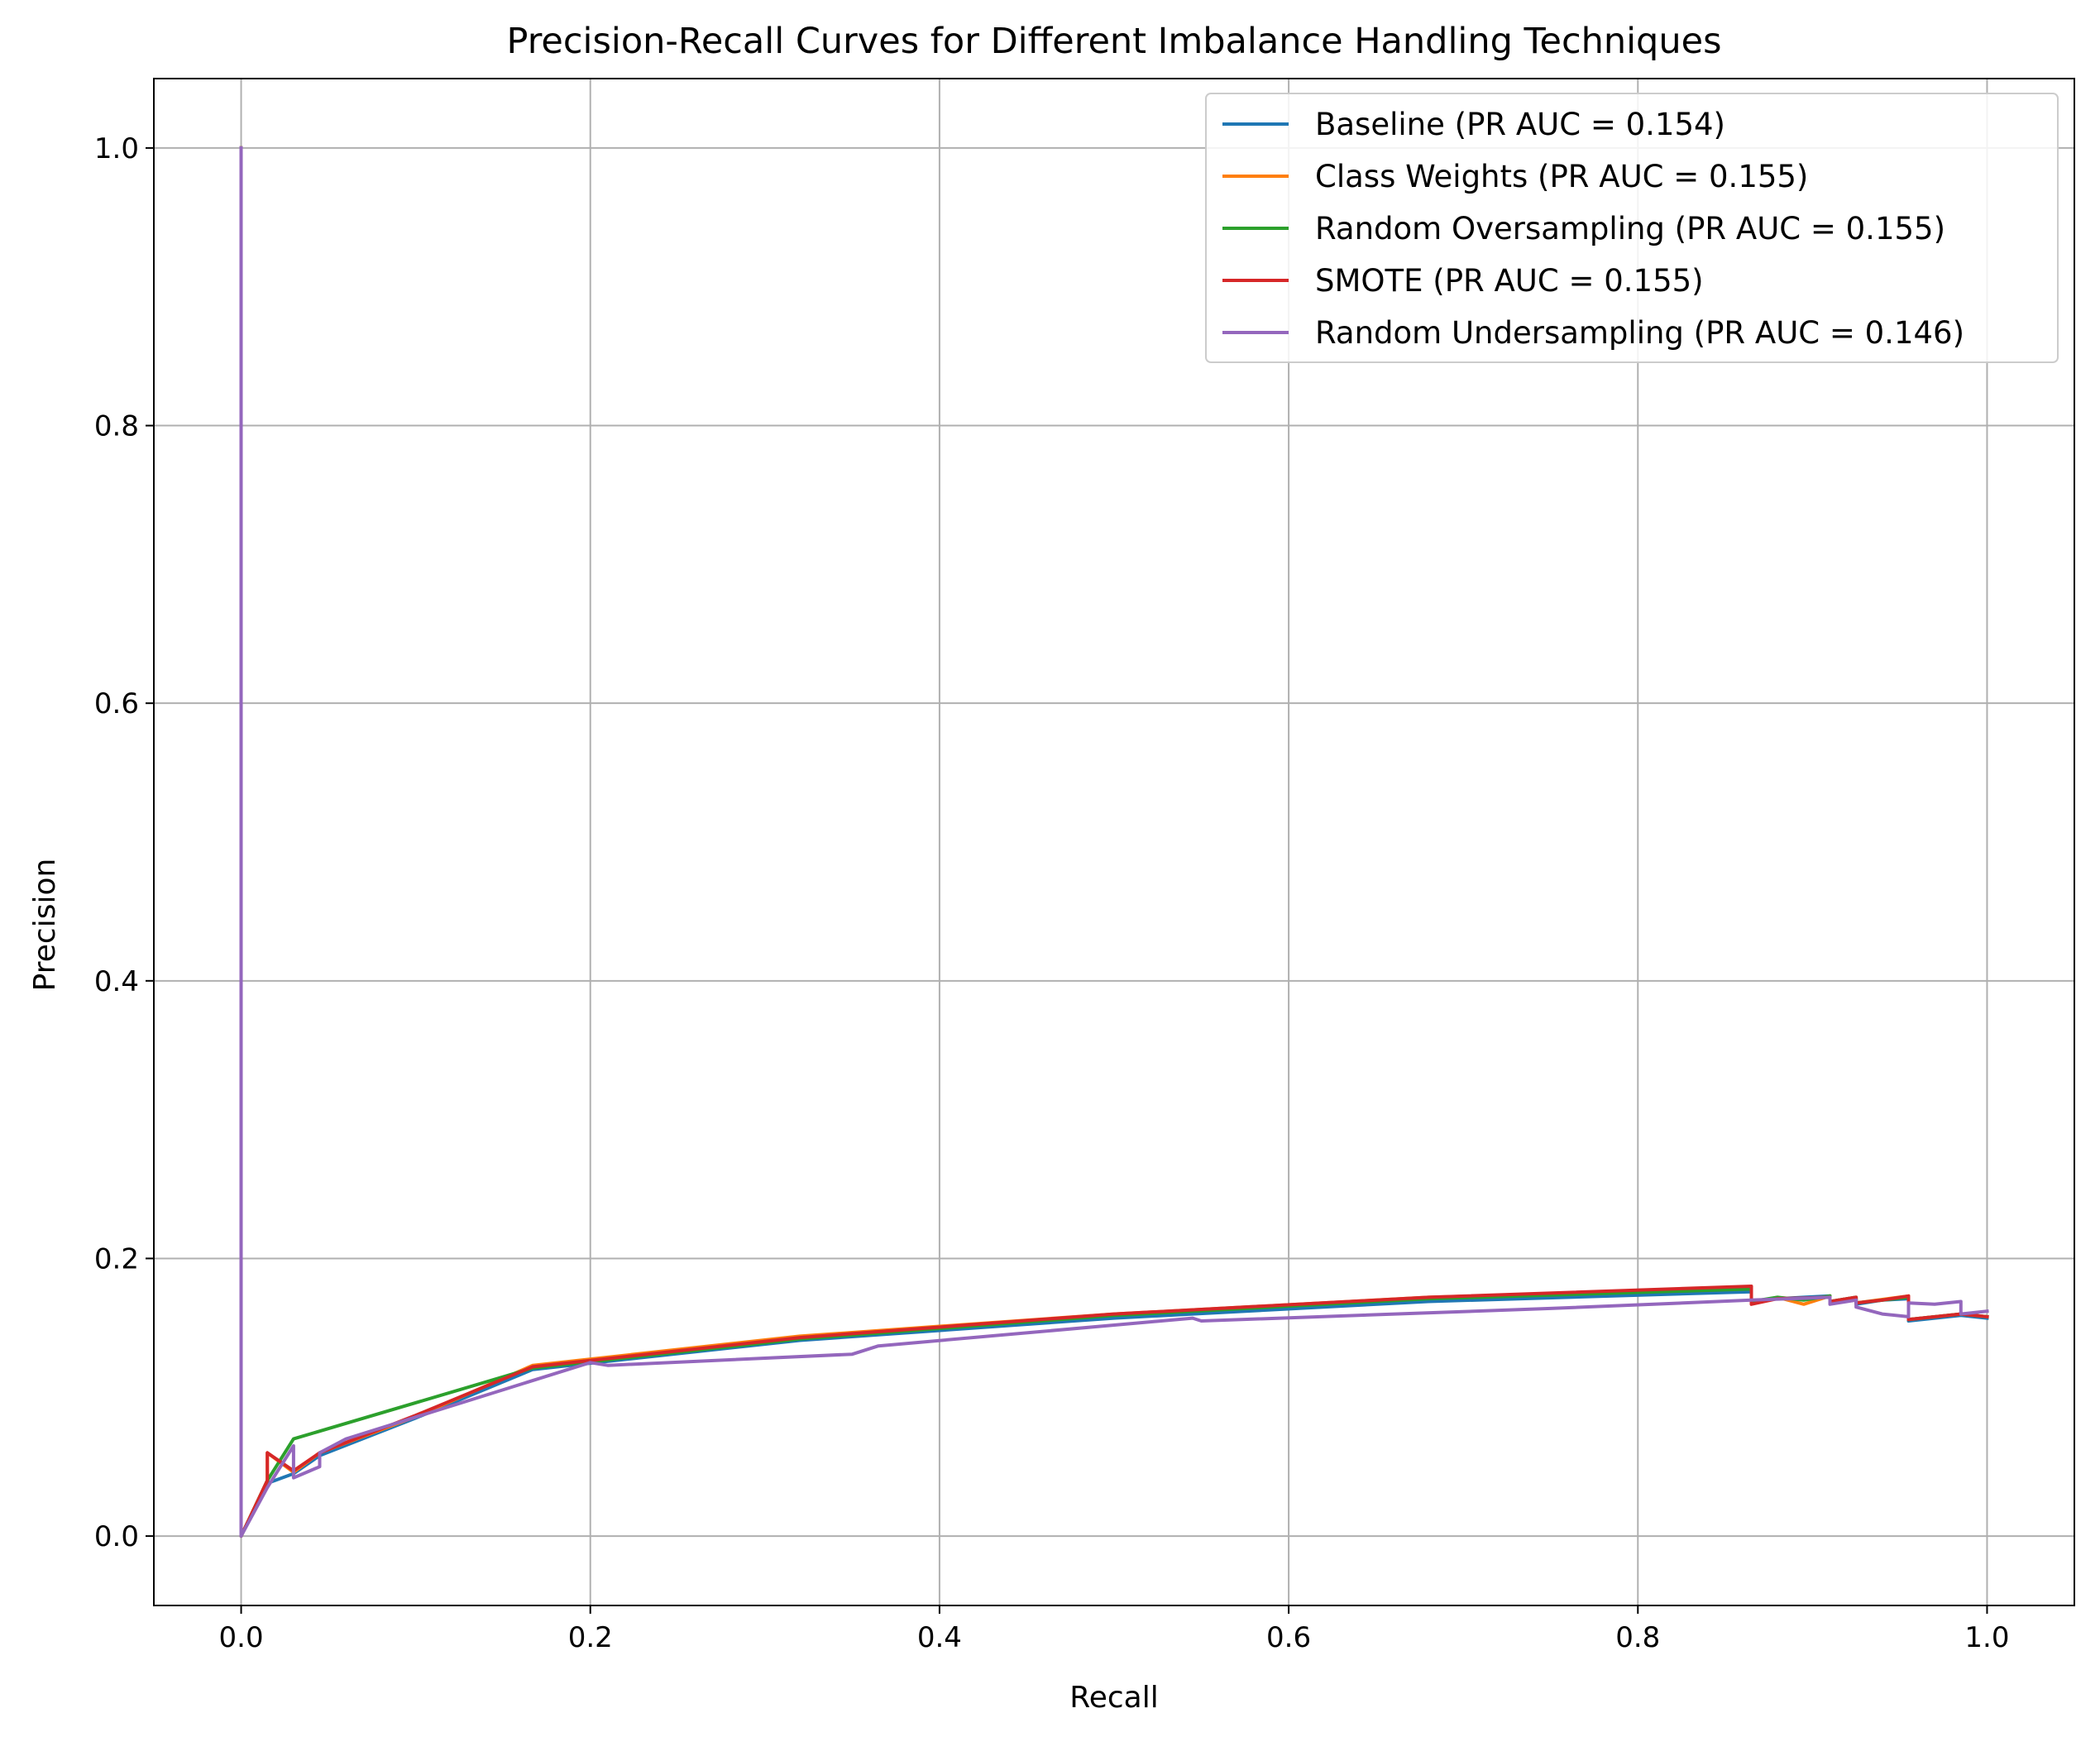  I want to click on y-tick-label: 0.0, so click(117, 1536).